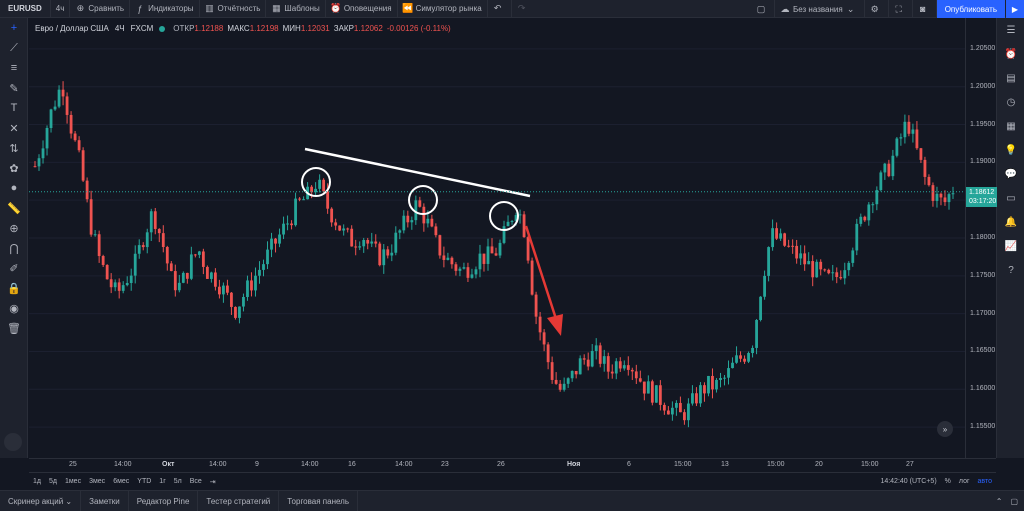 The image size is (1024, 511). What do you see at coordinates (164, 500) in the screenshot?
I see `bottom-tab: Редактор Pine` at bounding box center [164, 500].